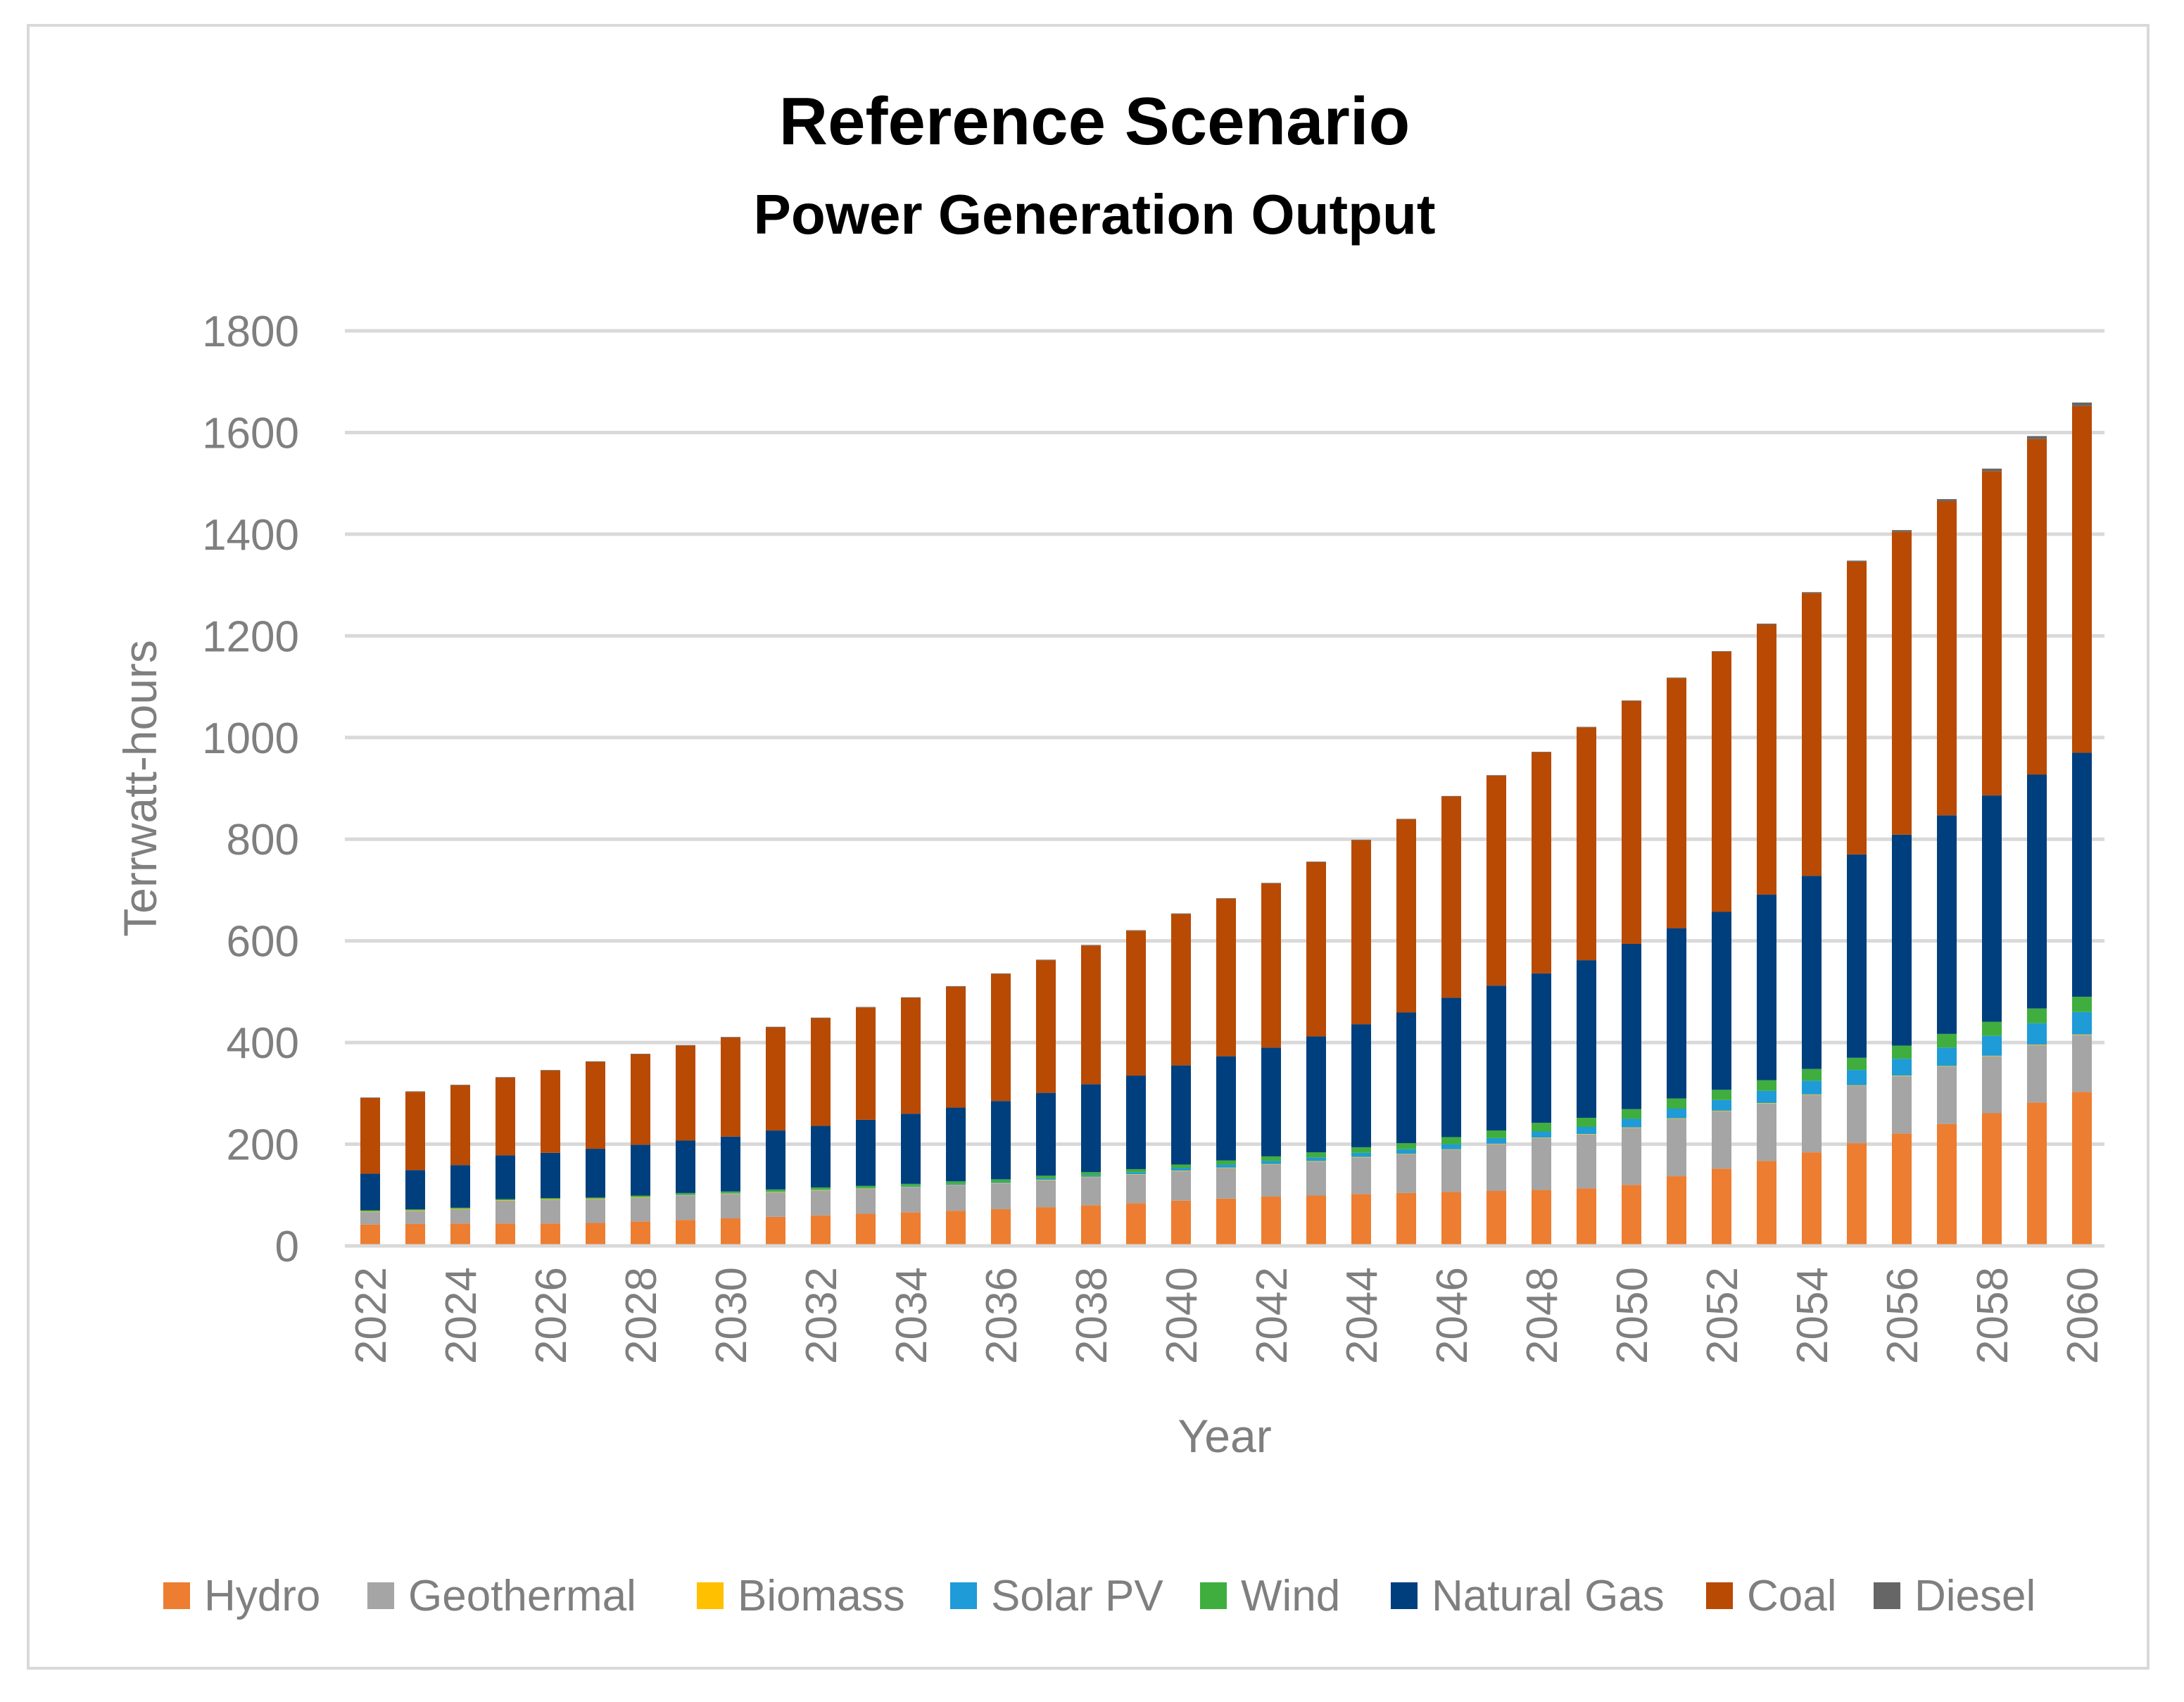 The height and width of the screenshot is (1702, 2184). What do you see at coordinates (911, 997) in the screenshot?
I see `bar-segment-diesel-2034` at bounding box center [911, 997].